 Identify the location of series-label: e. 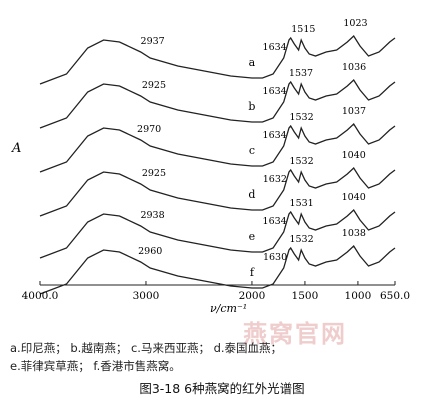
(252, 236).